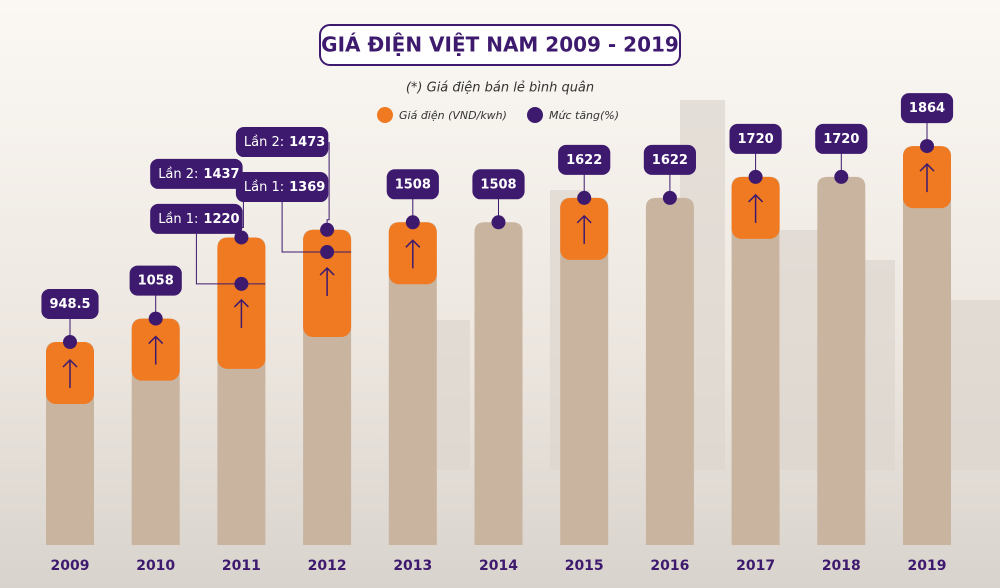 The width and height of the screenshot is (1000, 588). I want to click on value-label-text: Lần 1: 1220, so click(198, 218).